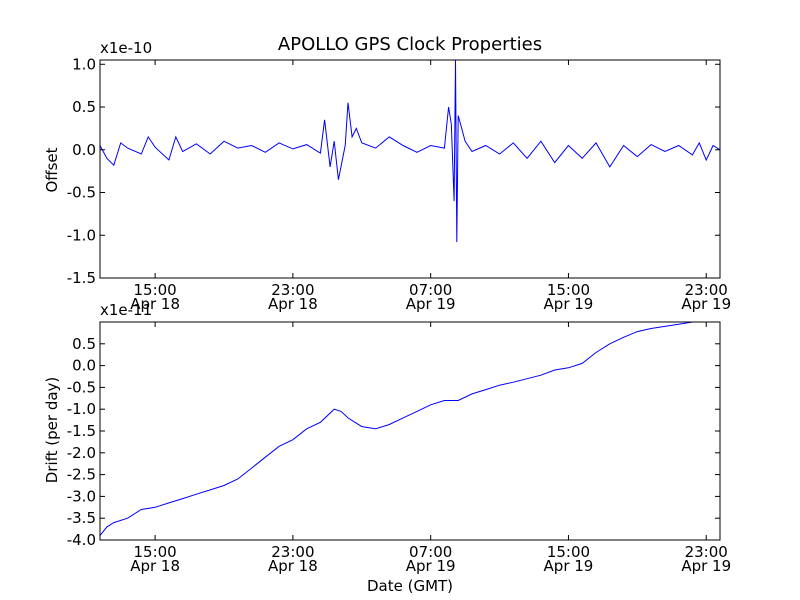  Describe the element at coordinates (81, 278) in the screenshot. I see `offset-ytick-label: -1.5` at that location.